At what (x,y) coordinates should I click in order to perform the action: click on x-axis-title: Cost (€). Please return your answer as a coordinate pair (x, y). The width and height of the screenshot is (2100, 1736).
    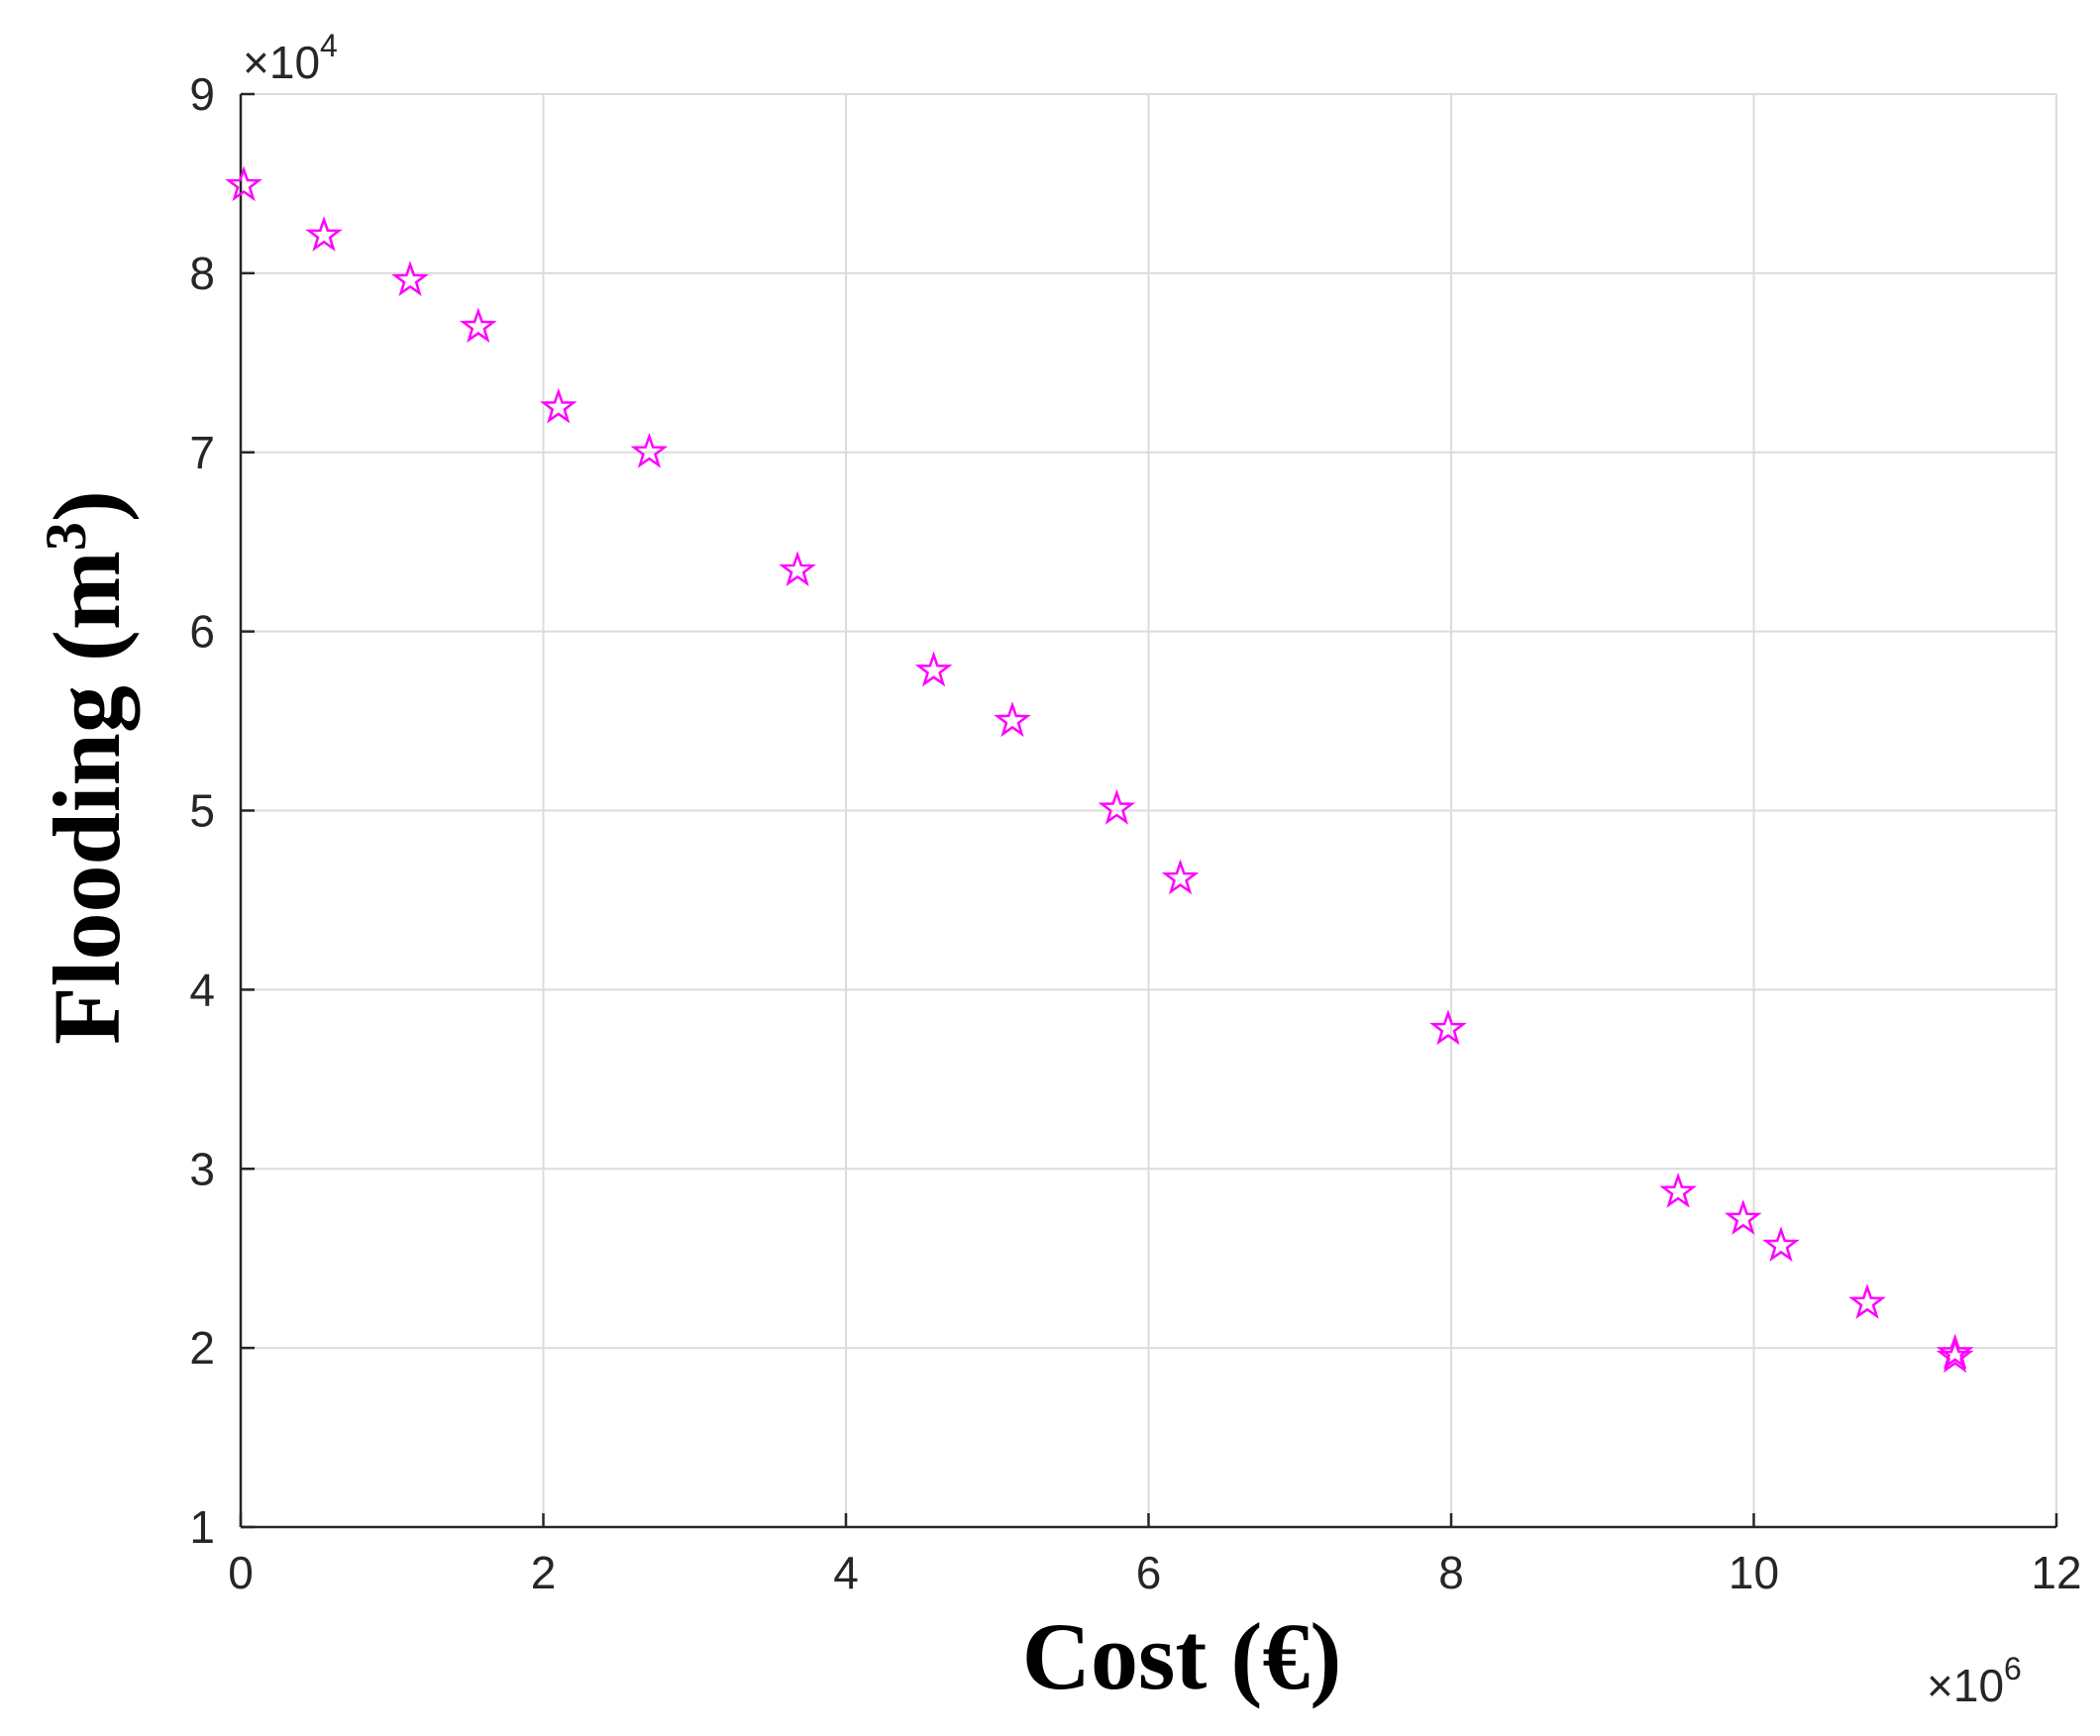
    Looking at the image, I should click on (1182, 1656).